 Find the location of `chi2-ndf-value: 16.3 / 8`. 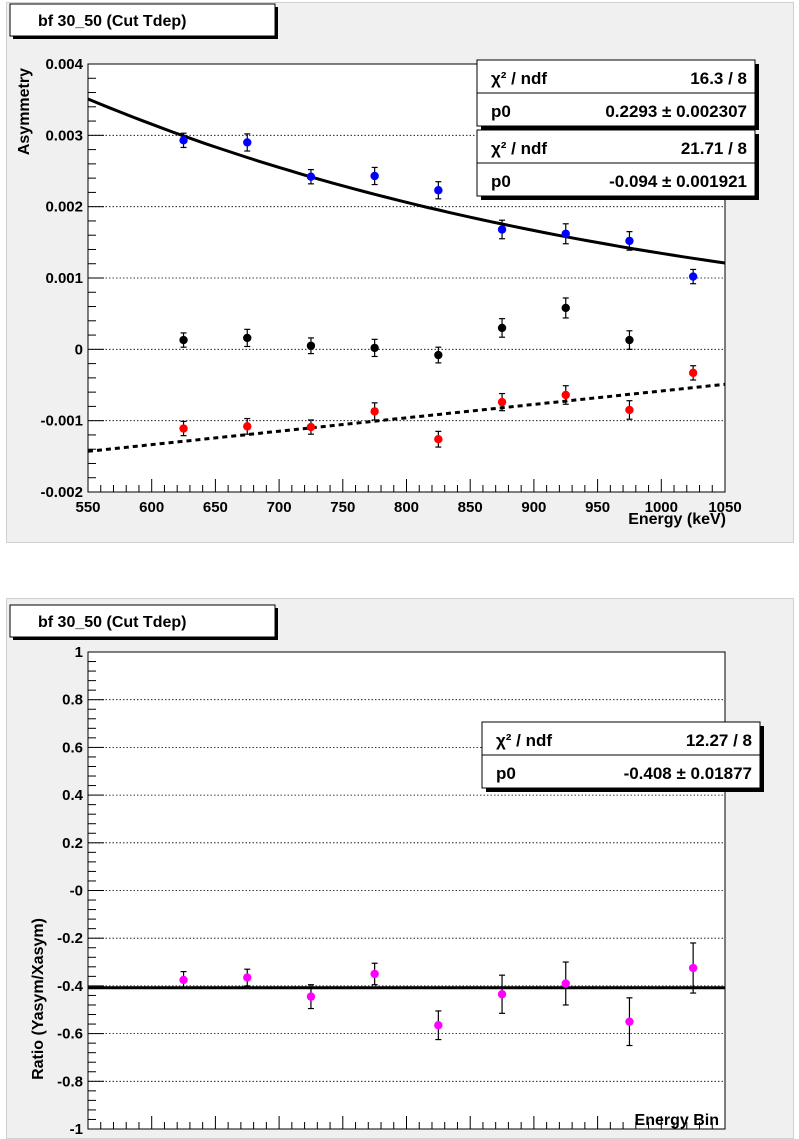

chi2-ndf-value: 16.3 / 8 is located at coordinates (718, 78).